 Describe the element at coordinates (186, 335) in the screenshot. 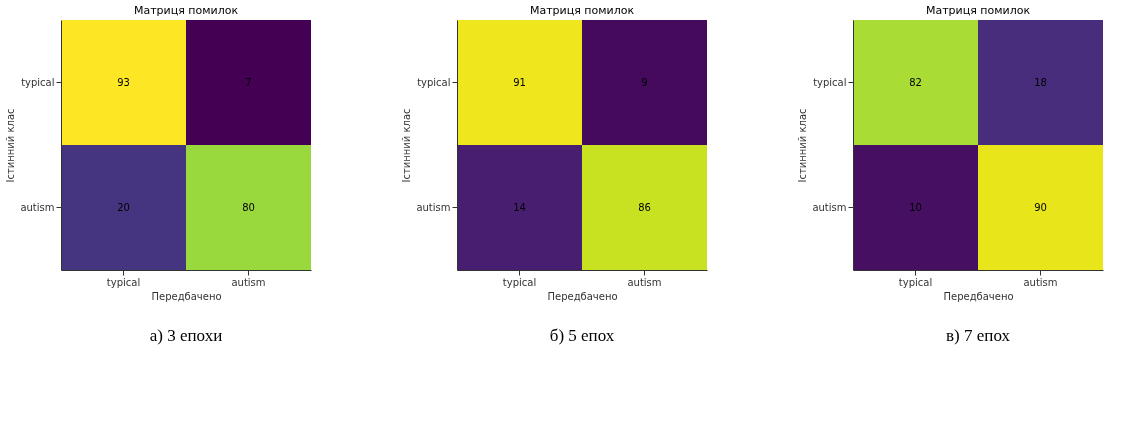

I see `text: а) 3 епохи` at that location.